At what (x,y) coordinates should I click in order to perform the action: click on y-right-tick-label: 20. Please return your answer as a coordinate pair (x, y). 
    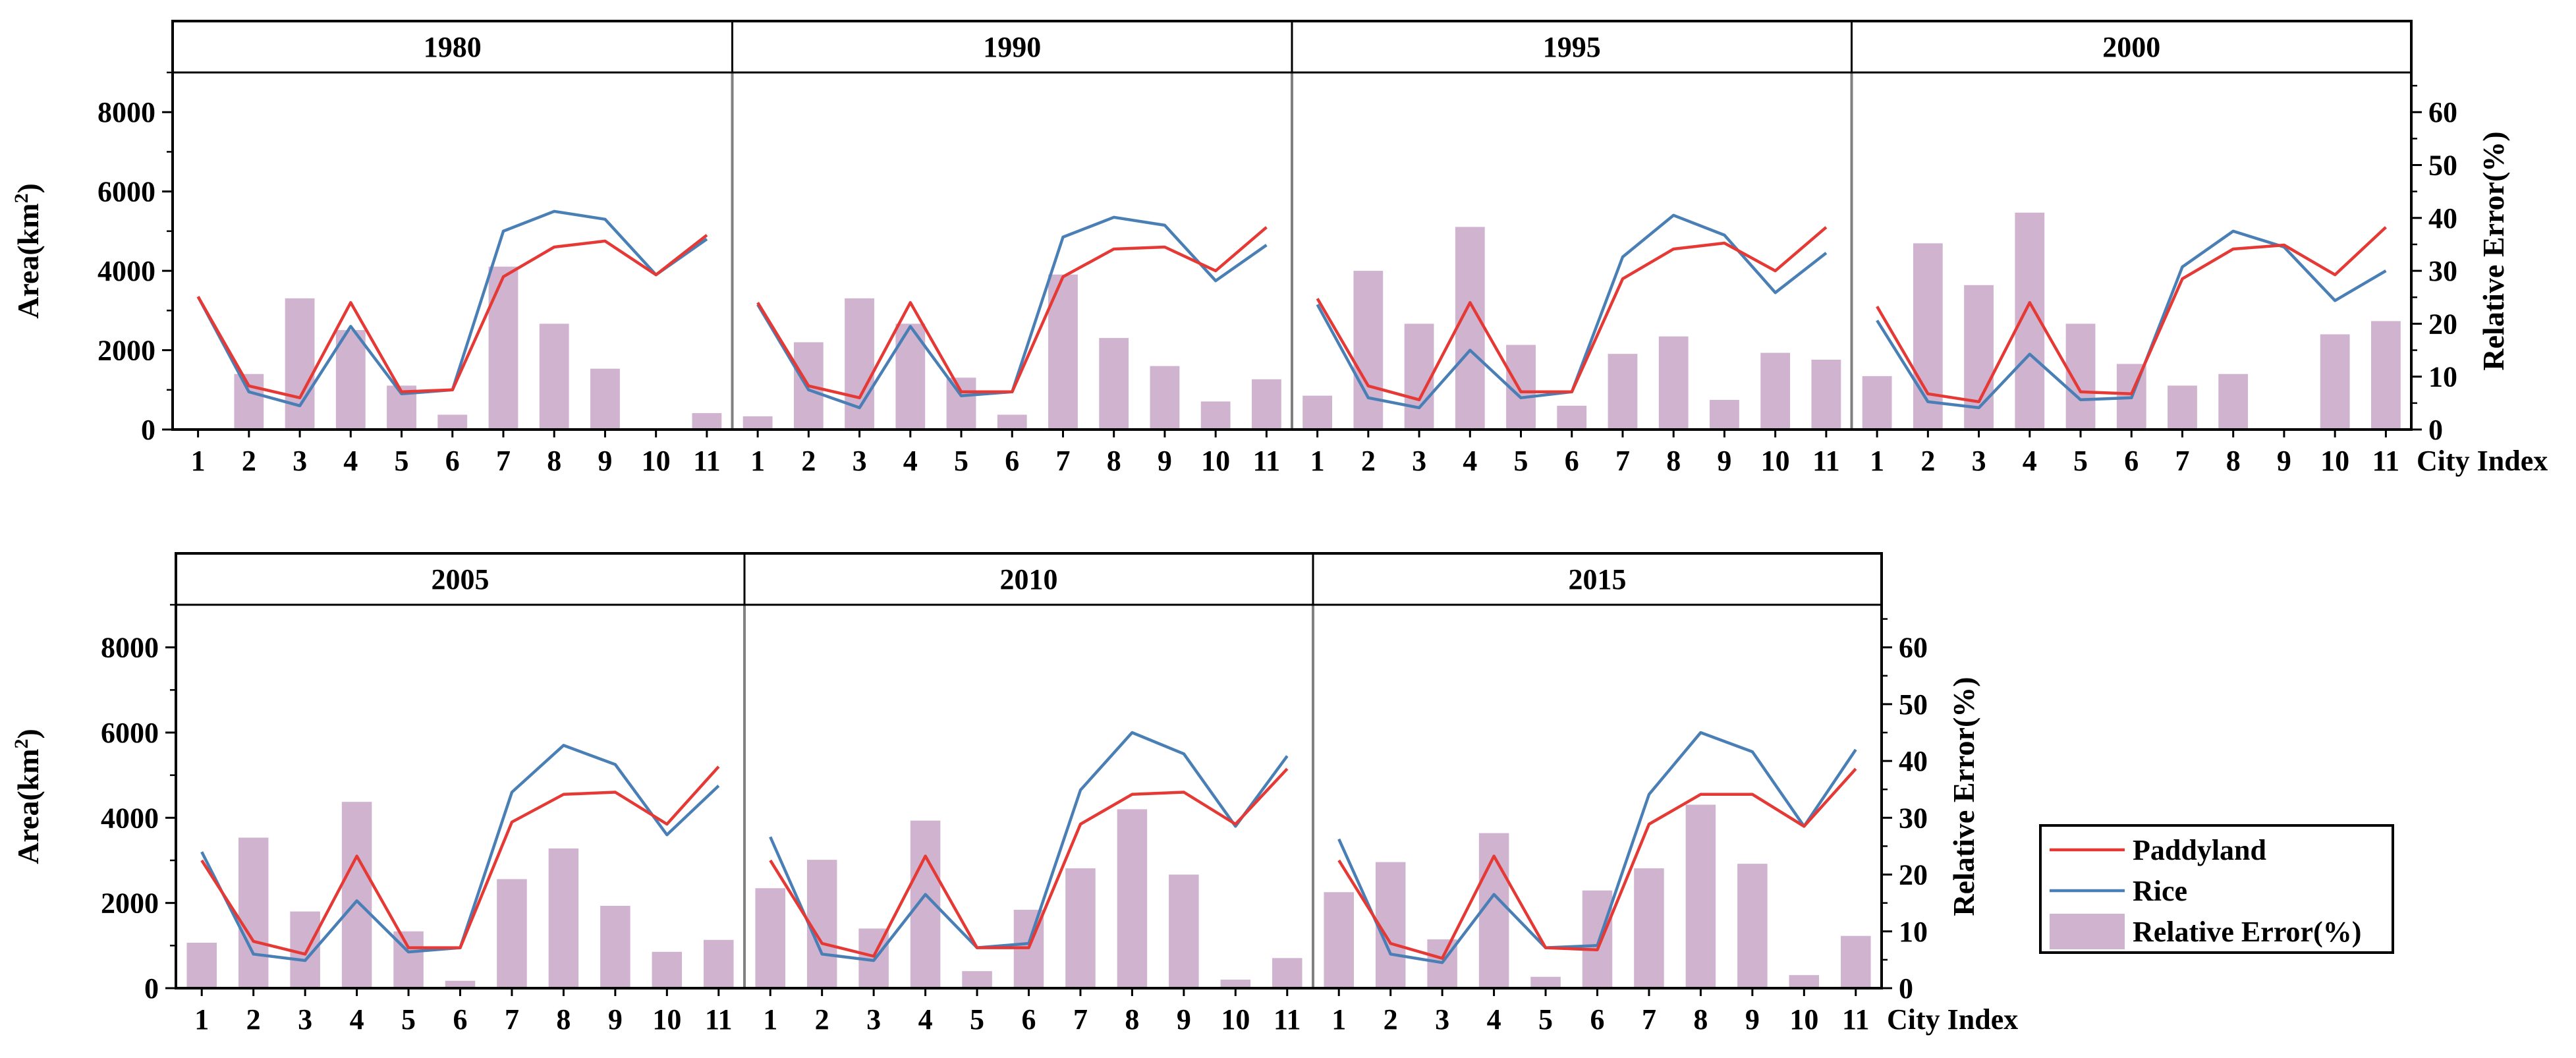
    Looking at the image, I should click on (2442, 324).